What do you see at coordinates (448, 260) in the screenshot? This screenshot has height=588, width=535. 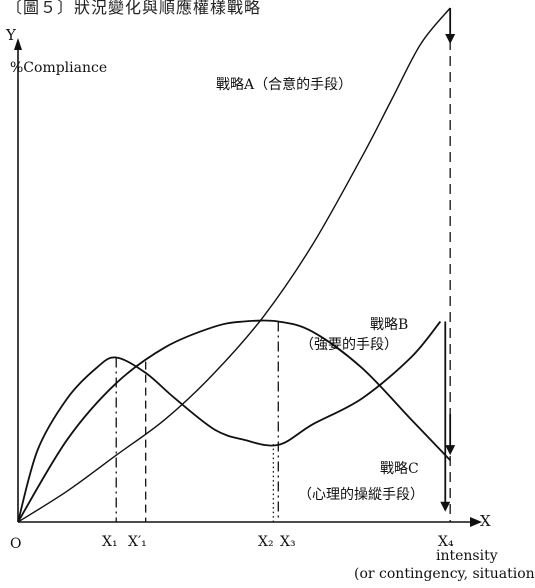 I see `drop-arrows` at bounding box center [448, 260].